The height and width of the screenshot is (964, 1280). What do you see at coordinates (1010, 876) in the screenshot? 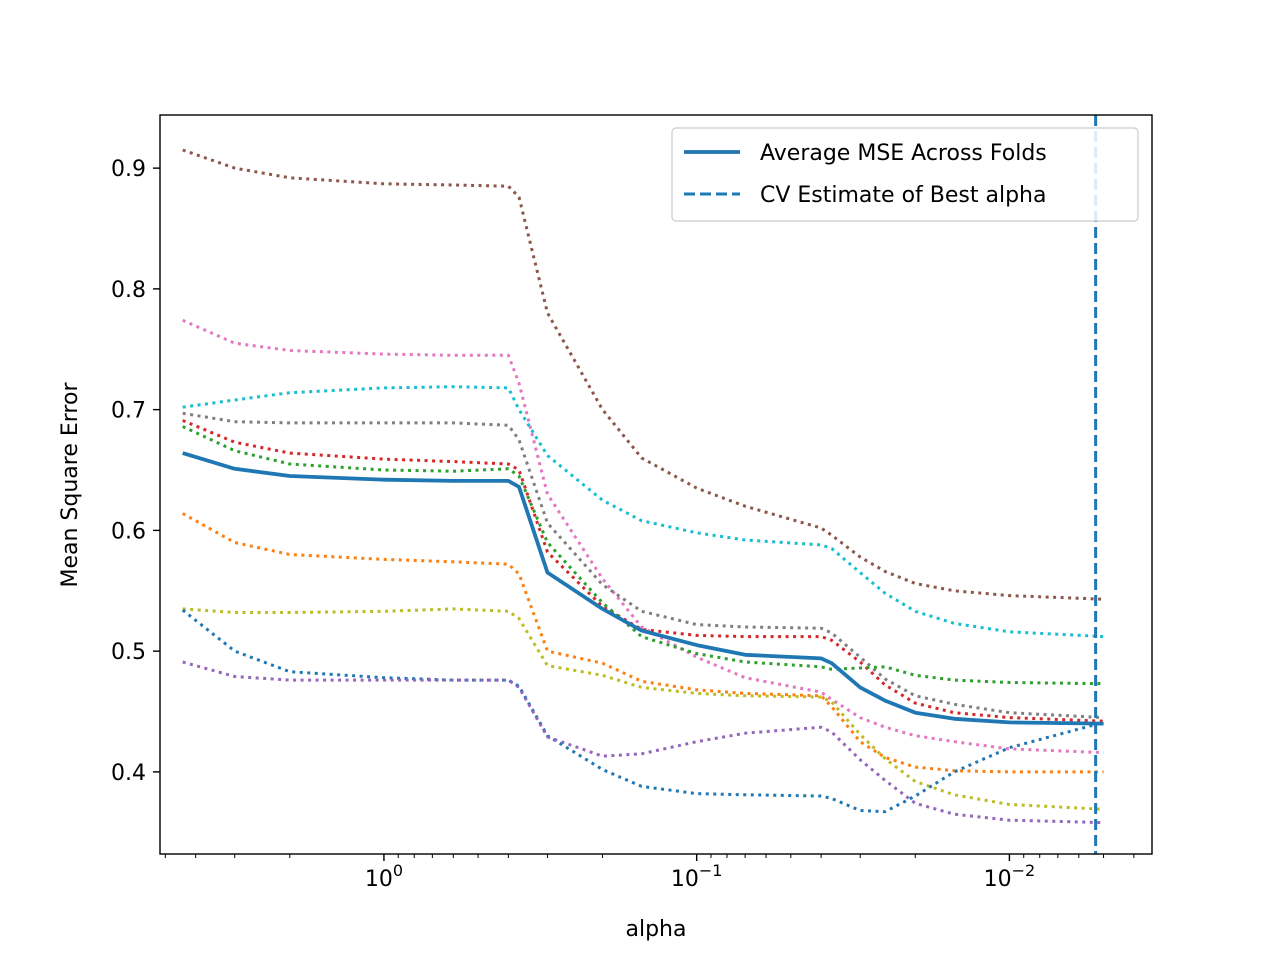
I see `x-tick-label: 10⁻²` at bounding box center [1010, 876].